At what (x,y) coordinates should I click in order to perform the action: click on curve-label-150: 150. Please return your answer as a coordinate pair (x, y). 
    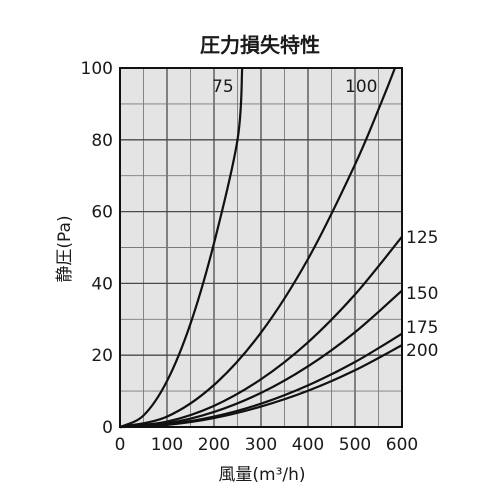
    Looking at the image, I should click on (422, 294).